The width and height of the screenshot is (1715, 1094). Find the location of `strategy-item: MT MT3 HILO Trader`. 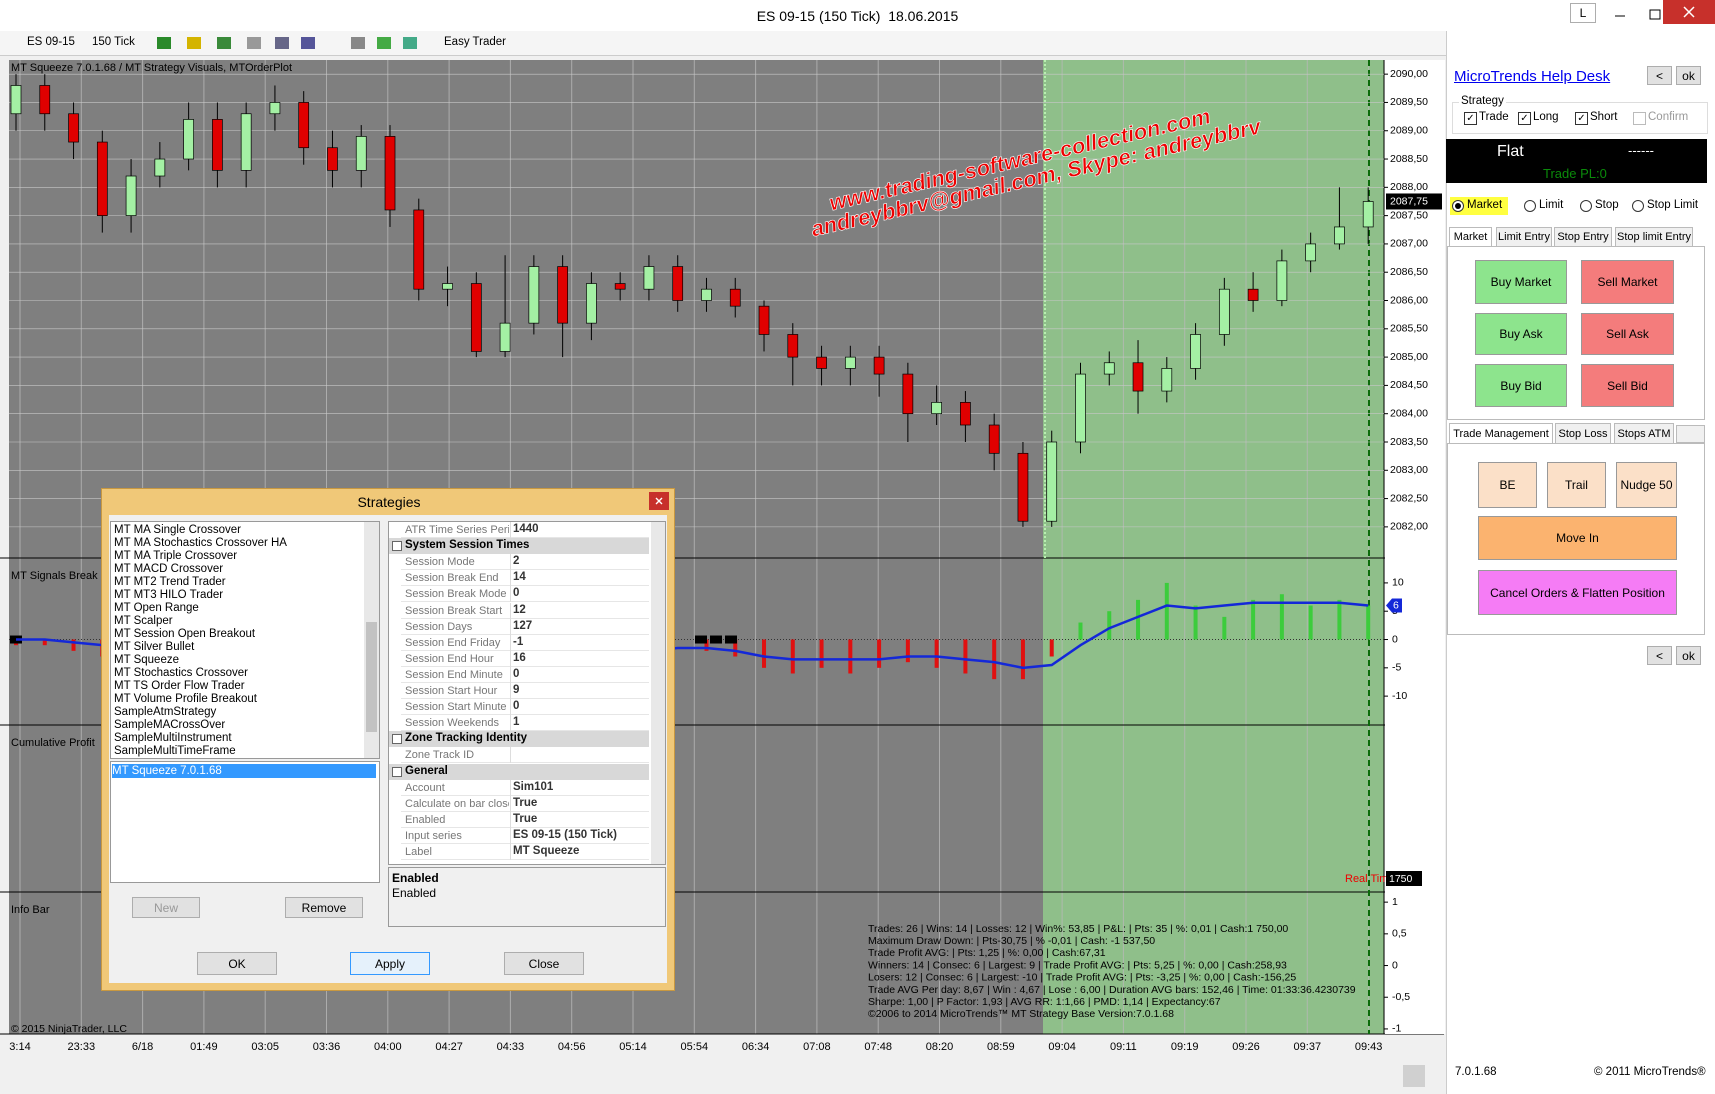

strategy-item: MT MT3 HILO Trader is located at coordinates (169, 595).